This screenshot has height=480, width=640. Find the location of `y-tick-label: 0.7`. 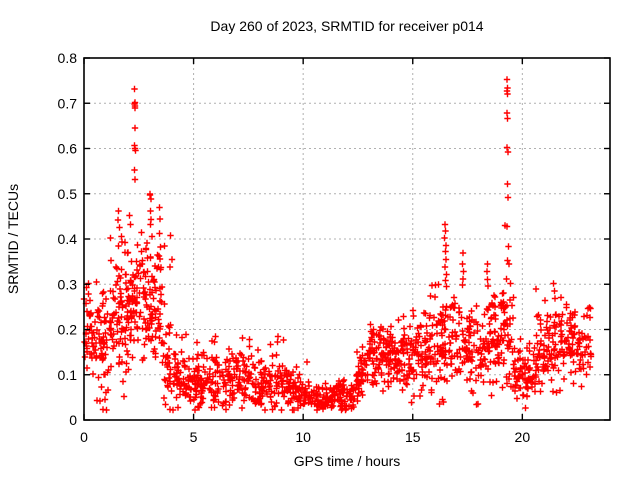

y-tick-label: 0.7 is located at coordinates (68, 103).